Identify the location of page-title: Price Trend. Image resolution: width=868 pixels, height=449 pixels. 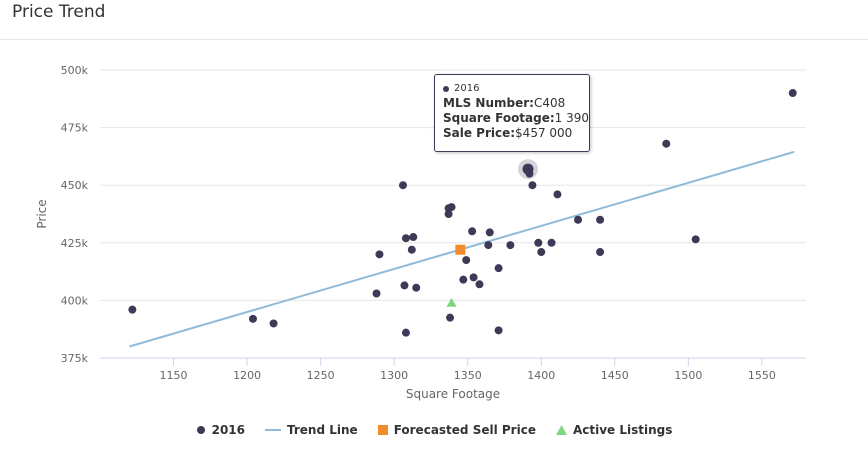
(59, 12).